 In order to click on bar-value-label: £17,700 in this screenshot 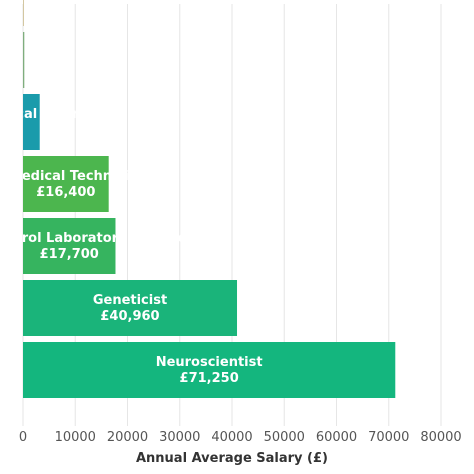, I will do `click(69, 254)`.